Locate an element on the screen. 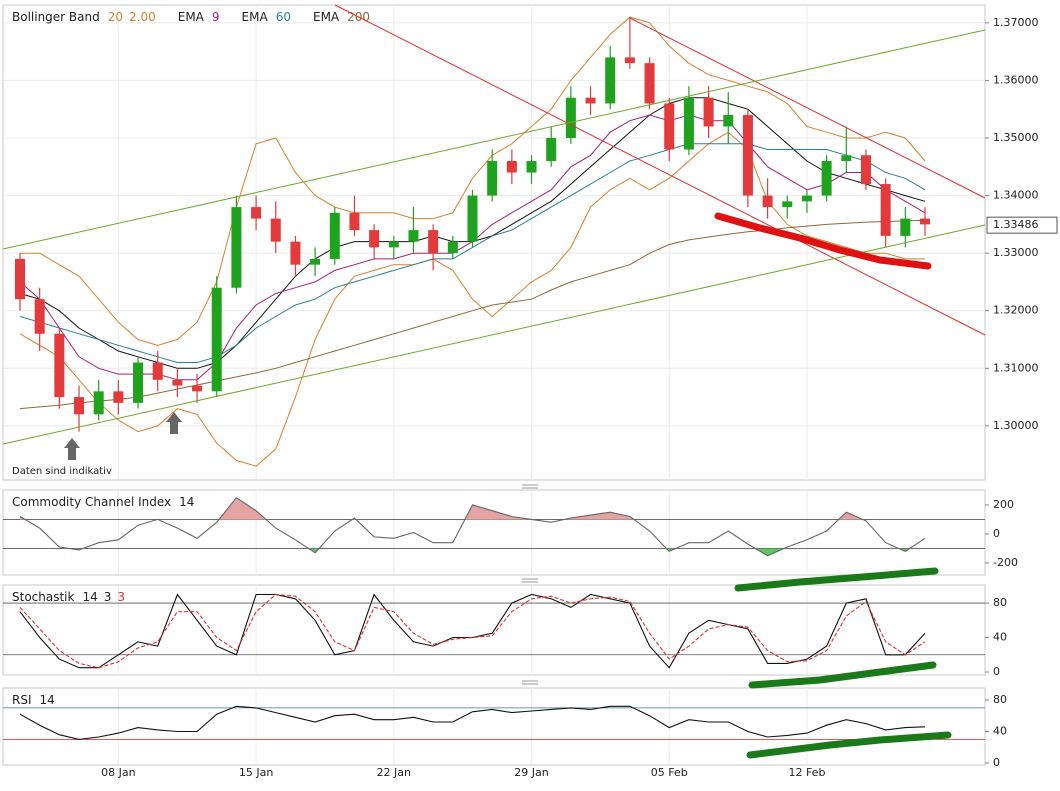 Image resolution: width=1060 pixels, height=791 pixels. y-tick-label: -200 is located at coordinates (1005, 562).